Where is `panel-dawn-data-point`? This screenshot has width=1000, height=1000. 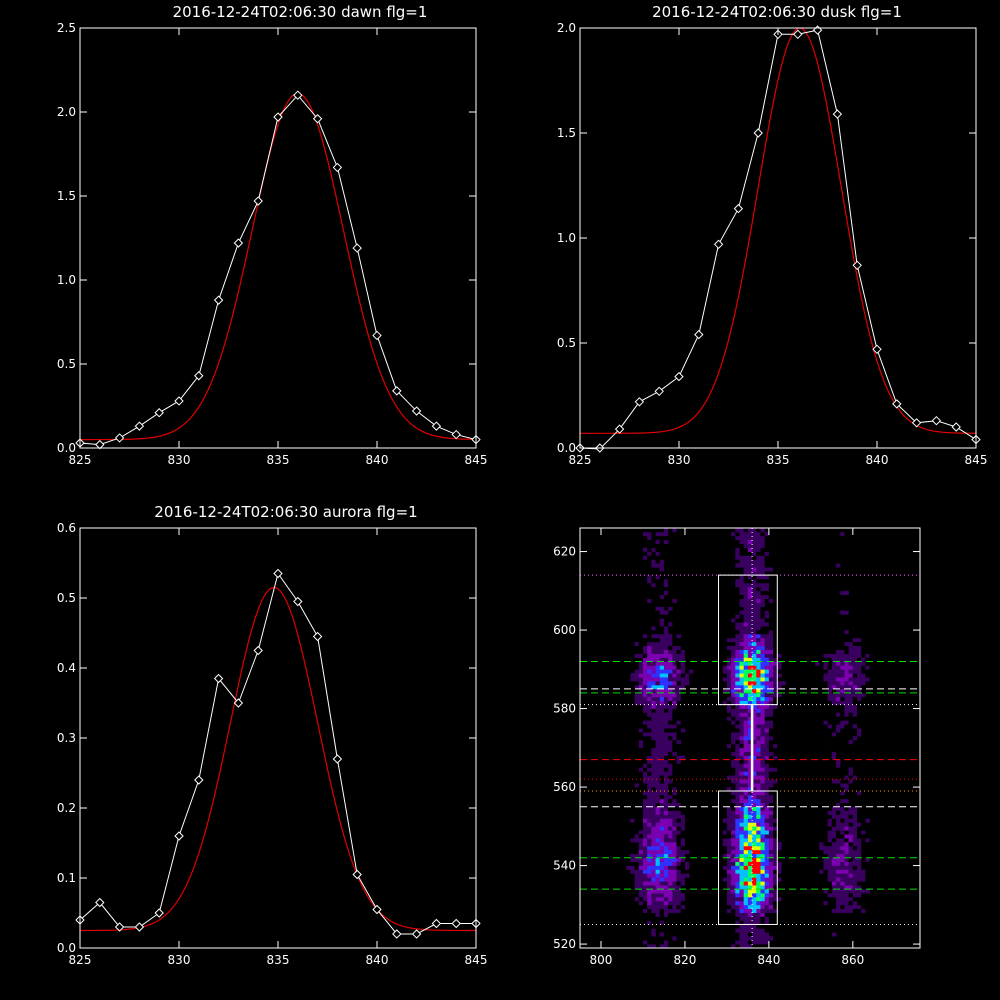 panel-dawn-data-point is located at coordinates (416, 411).